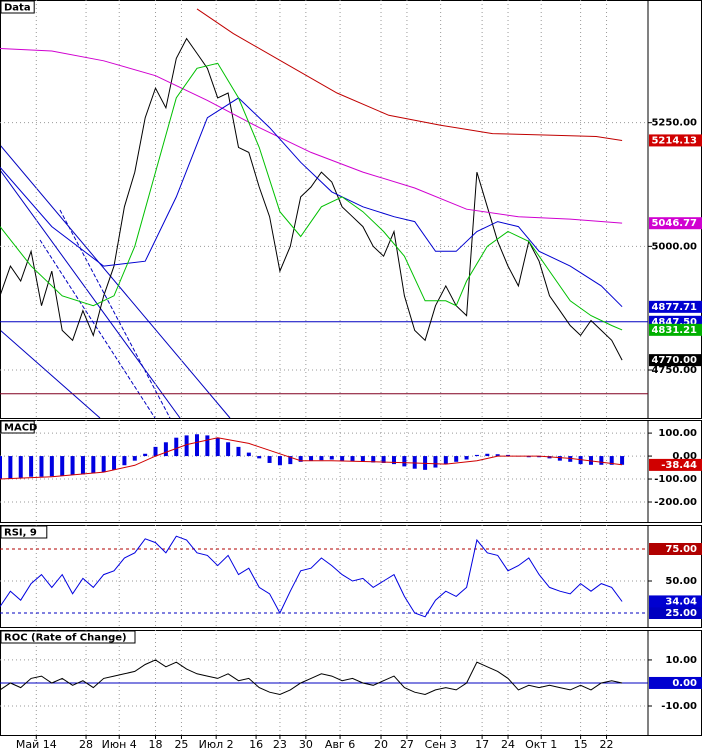 This screenshot has height=751, width=702. Describe the element at coordinates (119, 744) in the screenshot. I see `x-tick-label: Июн 4` at that location.